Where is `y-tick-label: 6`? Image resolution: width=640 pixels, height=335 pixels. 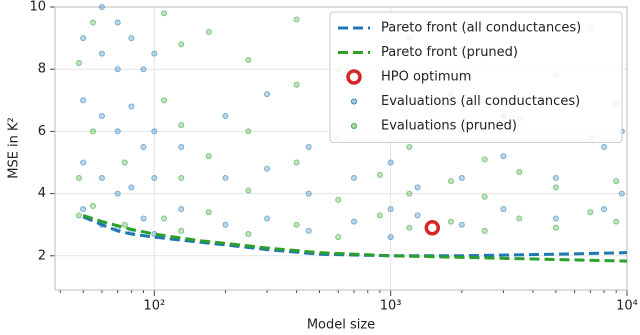 y-tick-label: 6 is located at coordinates (42, 131).